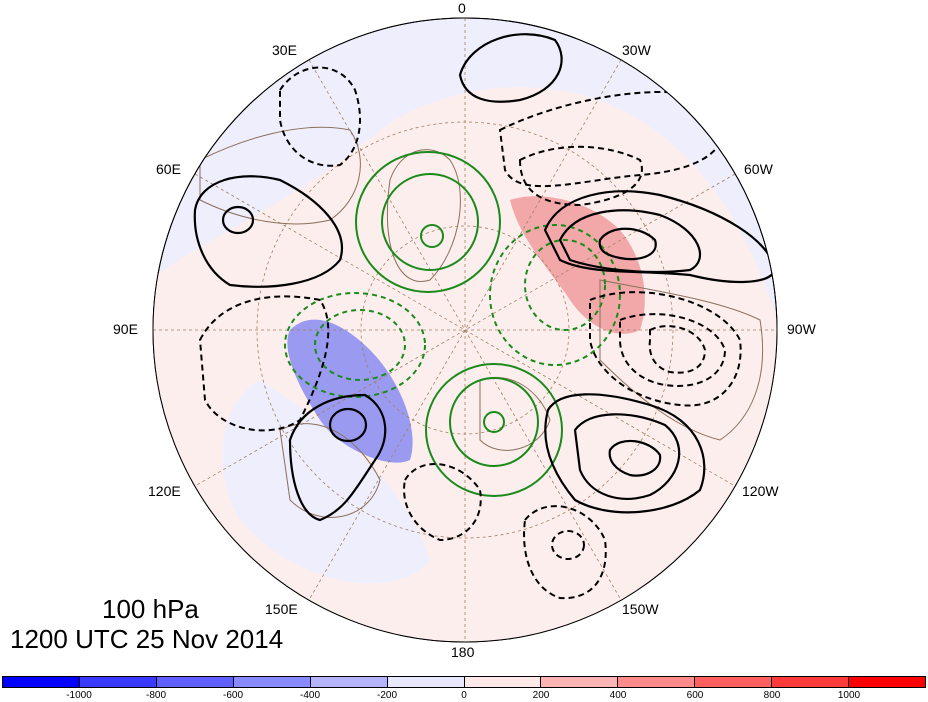  I want to click on colorbar-tick-label: -800, so click(156, 695).